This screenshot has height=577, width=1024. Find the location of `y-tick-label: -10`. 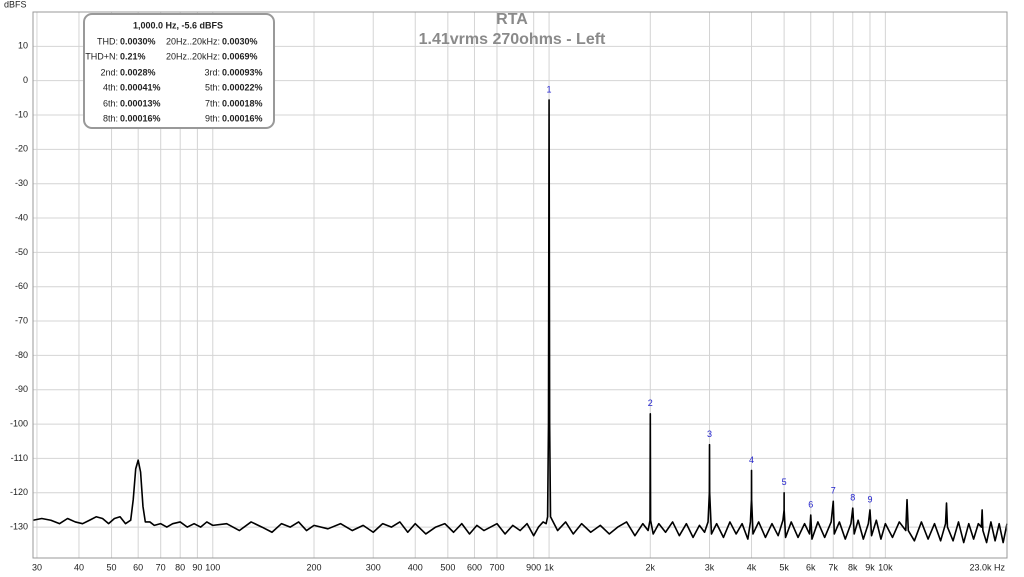

y-tick-label: -10 is located at coordinates (21, 114).